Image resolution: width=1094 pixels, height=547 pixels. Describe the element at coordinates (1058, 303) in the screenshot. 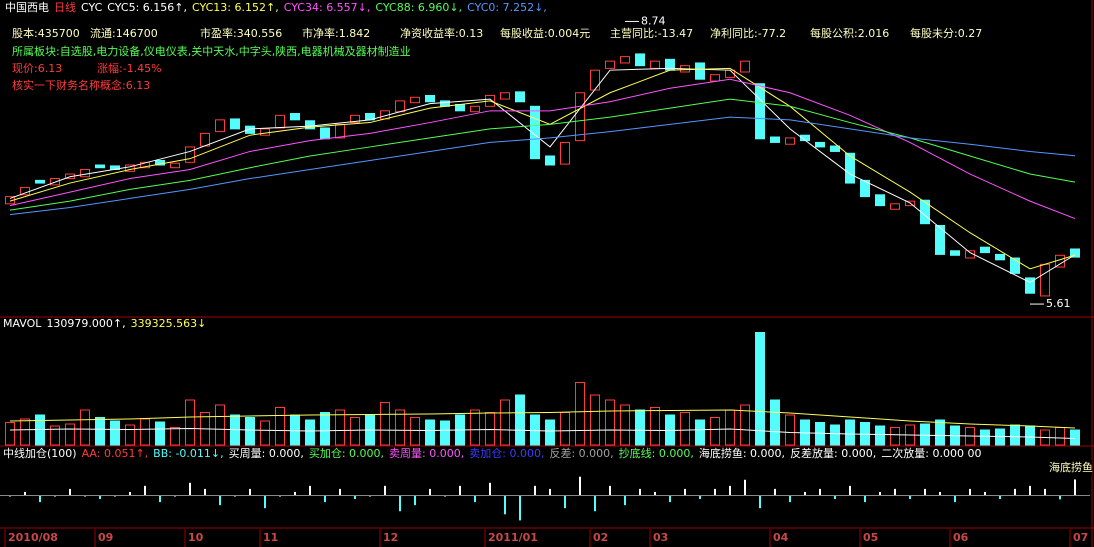

I see `annotation-label: 5.61` at that location.